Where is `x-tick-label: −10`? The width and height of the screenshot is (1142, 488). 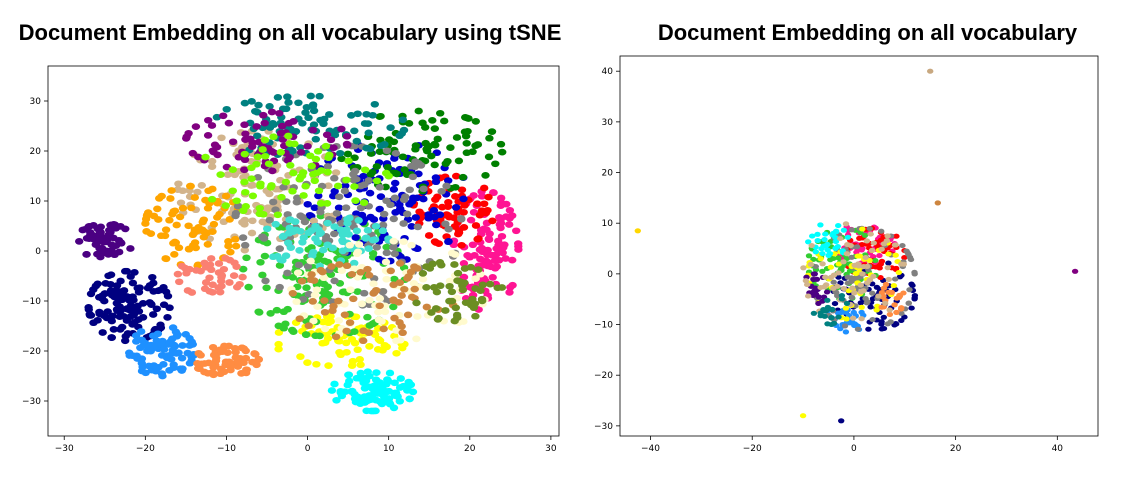
x-tick-label: −10 is located at coordinates (226, 449).